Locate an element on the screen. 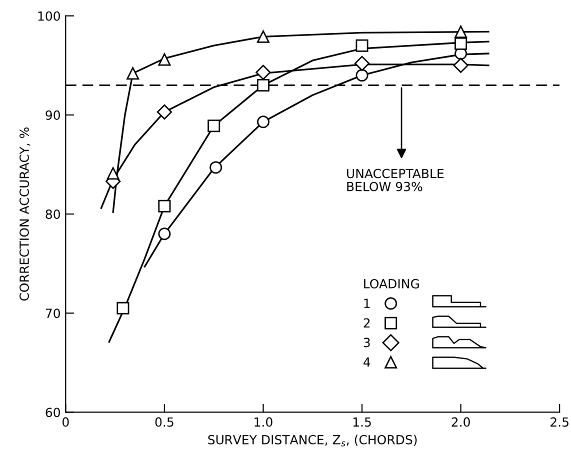 The width and height of the screenshot is (571, 453). x-tick-label: 2.0 is located at coordinates (461, 422).